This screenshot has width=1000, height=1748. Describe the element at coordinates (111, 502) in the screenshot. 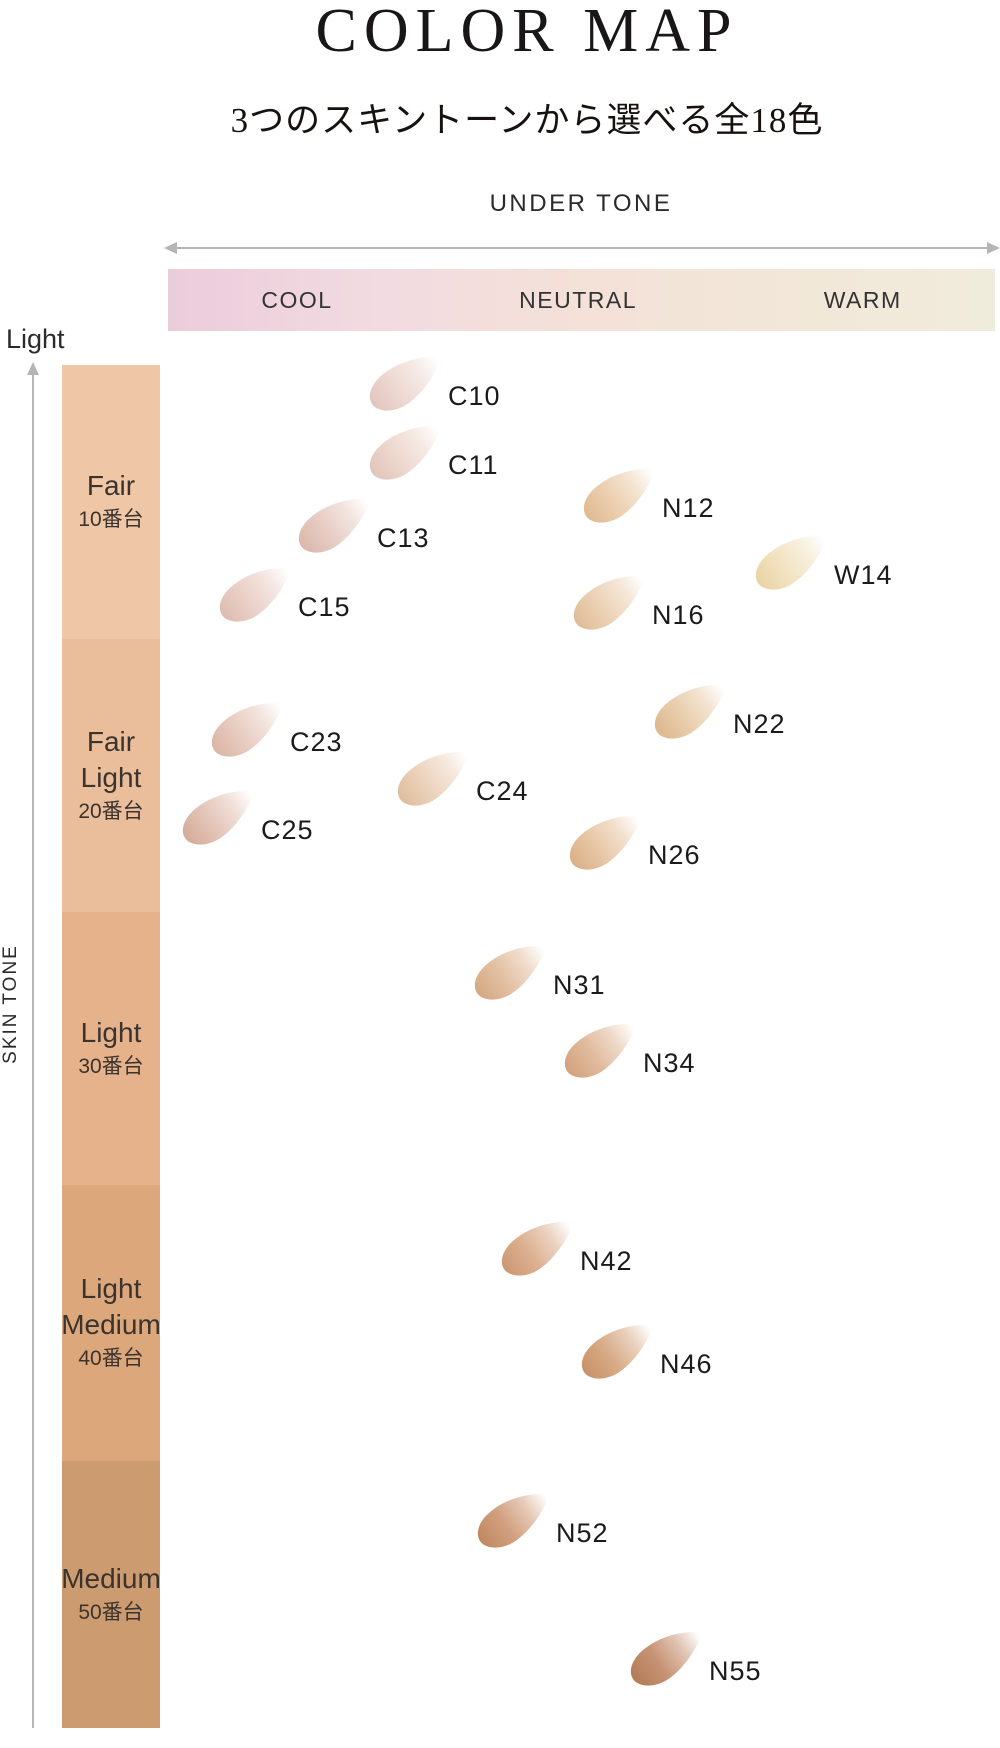

I see `skintone-segment-fair: Fair 10番台` at that location.